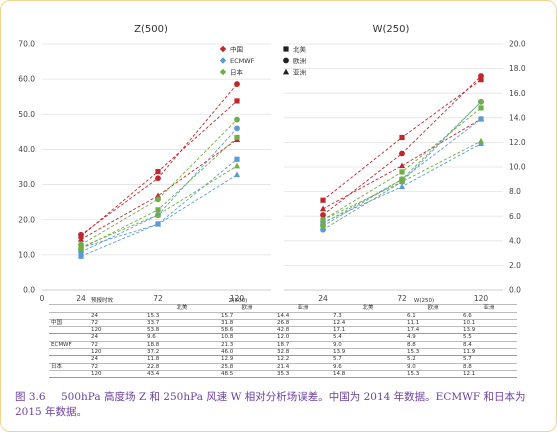 The height and width of the screenshot is (432, 557). I want to click on table-cell: 6.6, so click(489, 316).